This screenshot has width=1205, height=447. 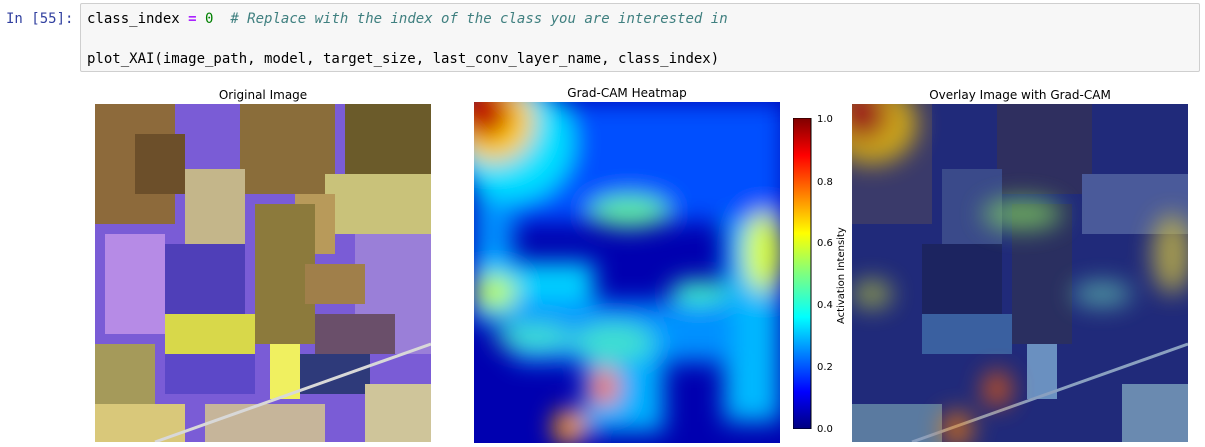 What do you see at coordinates (1020, 95) in the screenshot?
I see `overlay-title: Overlay Image with Grad-CAM` at bounding box center [1020, 95].